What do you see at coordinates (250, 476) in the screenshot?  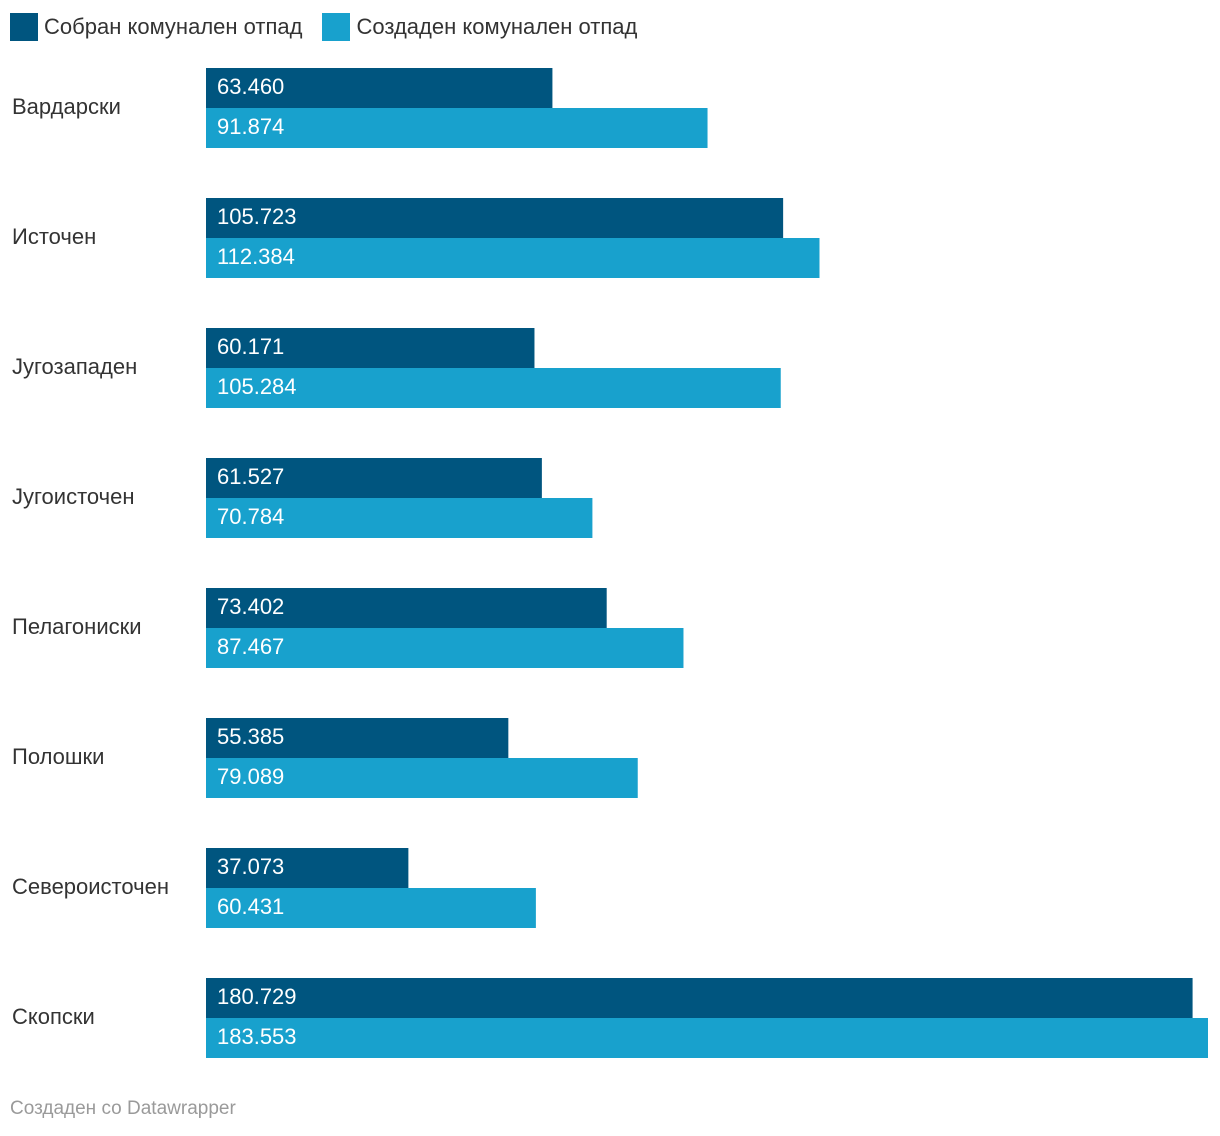 I see `value-label-collected: 61.527` at bounding box center [250, 476].